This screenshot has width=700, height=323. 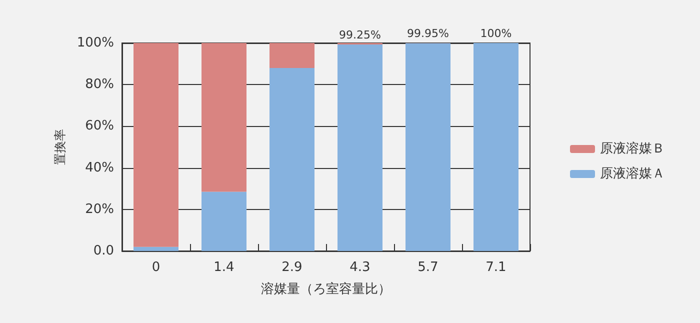 I want to click on y-tick-label: 80%, so click(x=99, y=84).